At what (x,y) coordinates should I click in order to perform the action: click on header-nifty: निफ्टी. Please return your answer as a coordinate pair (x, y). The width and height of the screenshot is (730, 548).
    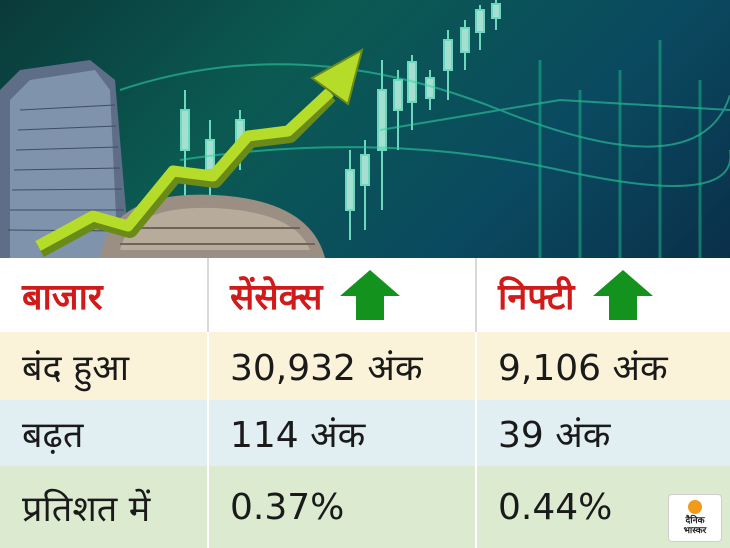
    Looking at the image, I should click on (603, 295).